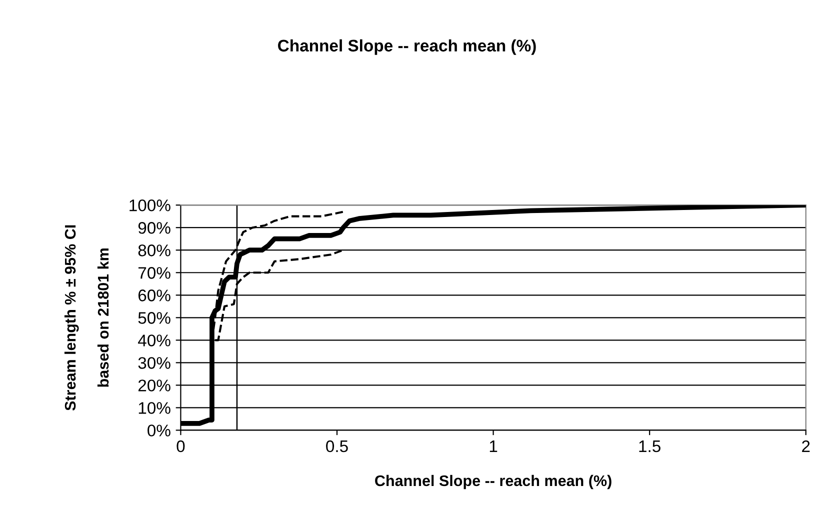 The width and height of the screenshot is (814, 514). I want to click on y-tick-label: 70%, so click(154, 273).